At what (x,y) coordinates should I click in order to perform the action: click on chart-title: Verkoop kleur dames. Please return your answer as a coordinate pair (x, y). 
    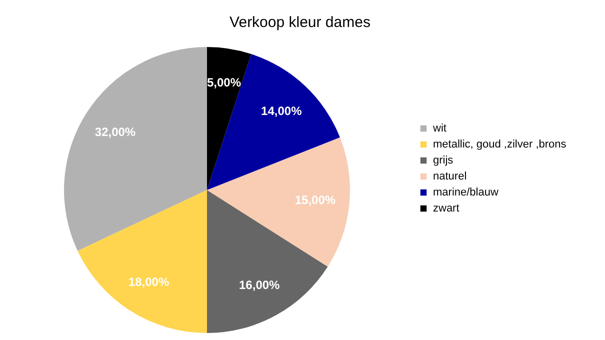
    Looking at the image, I should click on (300, 22).